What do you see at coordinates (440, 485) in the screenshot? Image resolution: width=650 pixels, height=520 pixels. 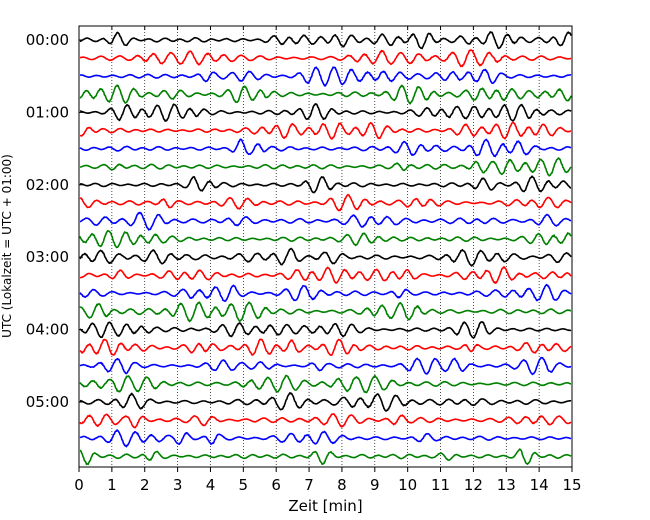 I see `x-tick-label: 11` at bounding box center [440, 485].